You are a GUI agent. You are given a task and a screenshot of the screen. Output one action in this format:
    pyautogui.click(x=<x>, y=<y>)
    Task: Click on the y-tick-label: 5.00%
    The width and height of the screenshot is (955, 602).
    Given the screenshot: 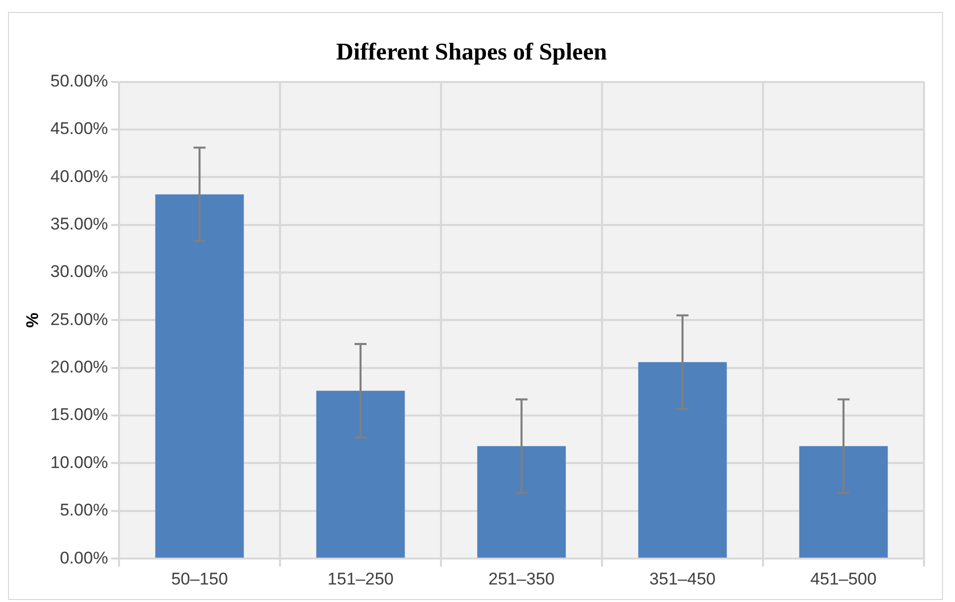 What is the action you would take?
    pyautogui.click(x=84, y=510)
    